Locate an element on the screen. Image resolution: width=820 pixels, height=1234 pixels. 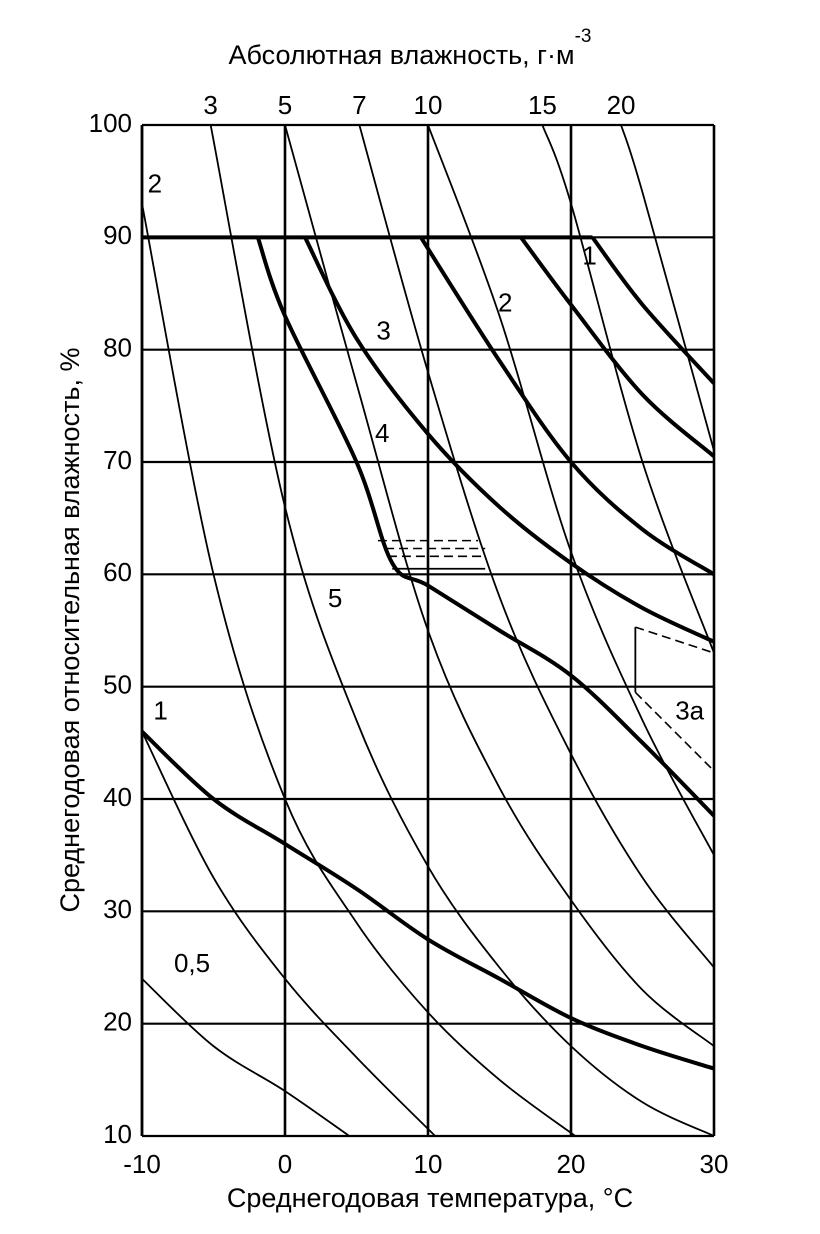
y-tick-label: 50 is located at coordinates (117, 685).